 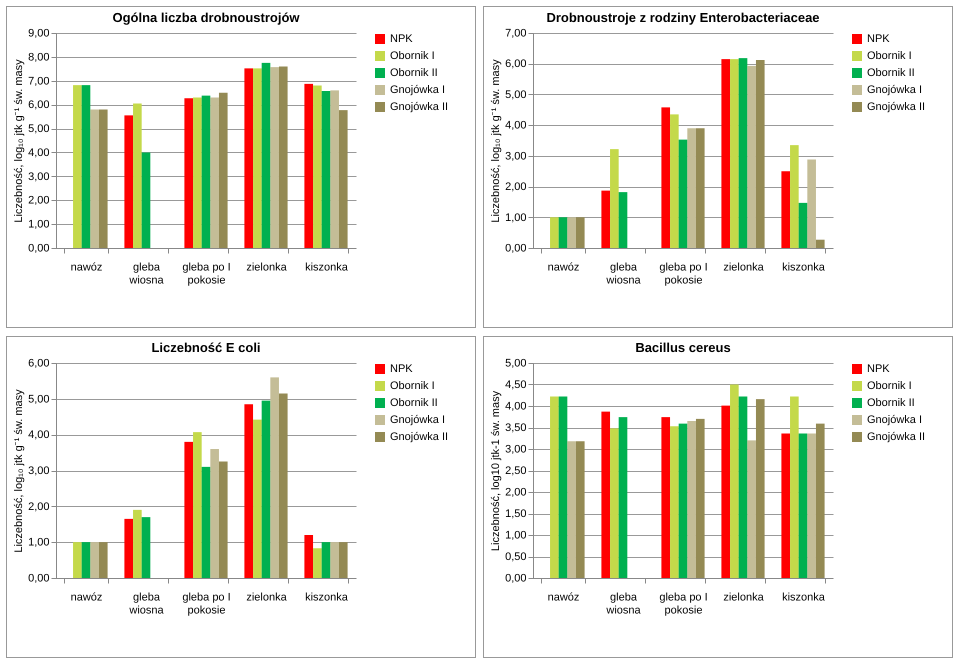 What do you see at coordinates (515, 514) in the screenshot?
I see `y-tick-label: 1,50` at bounding box center [515, 514].